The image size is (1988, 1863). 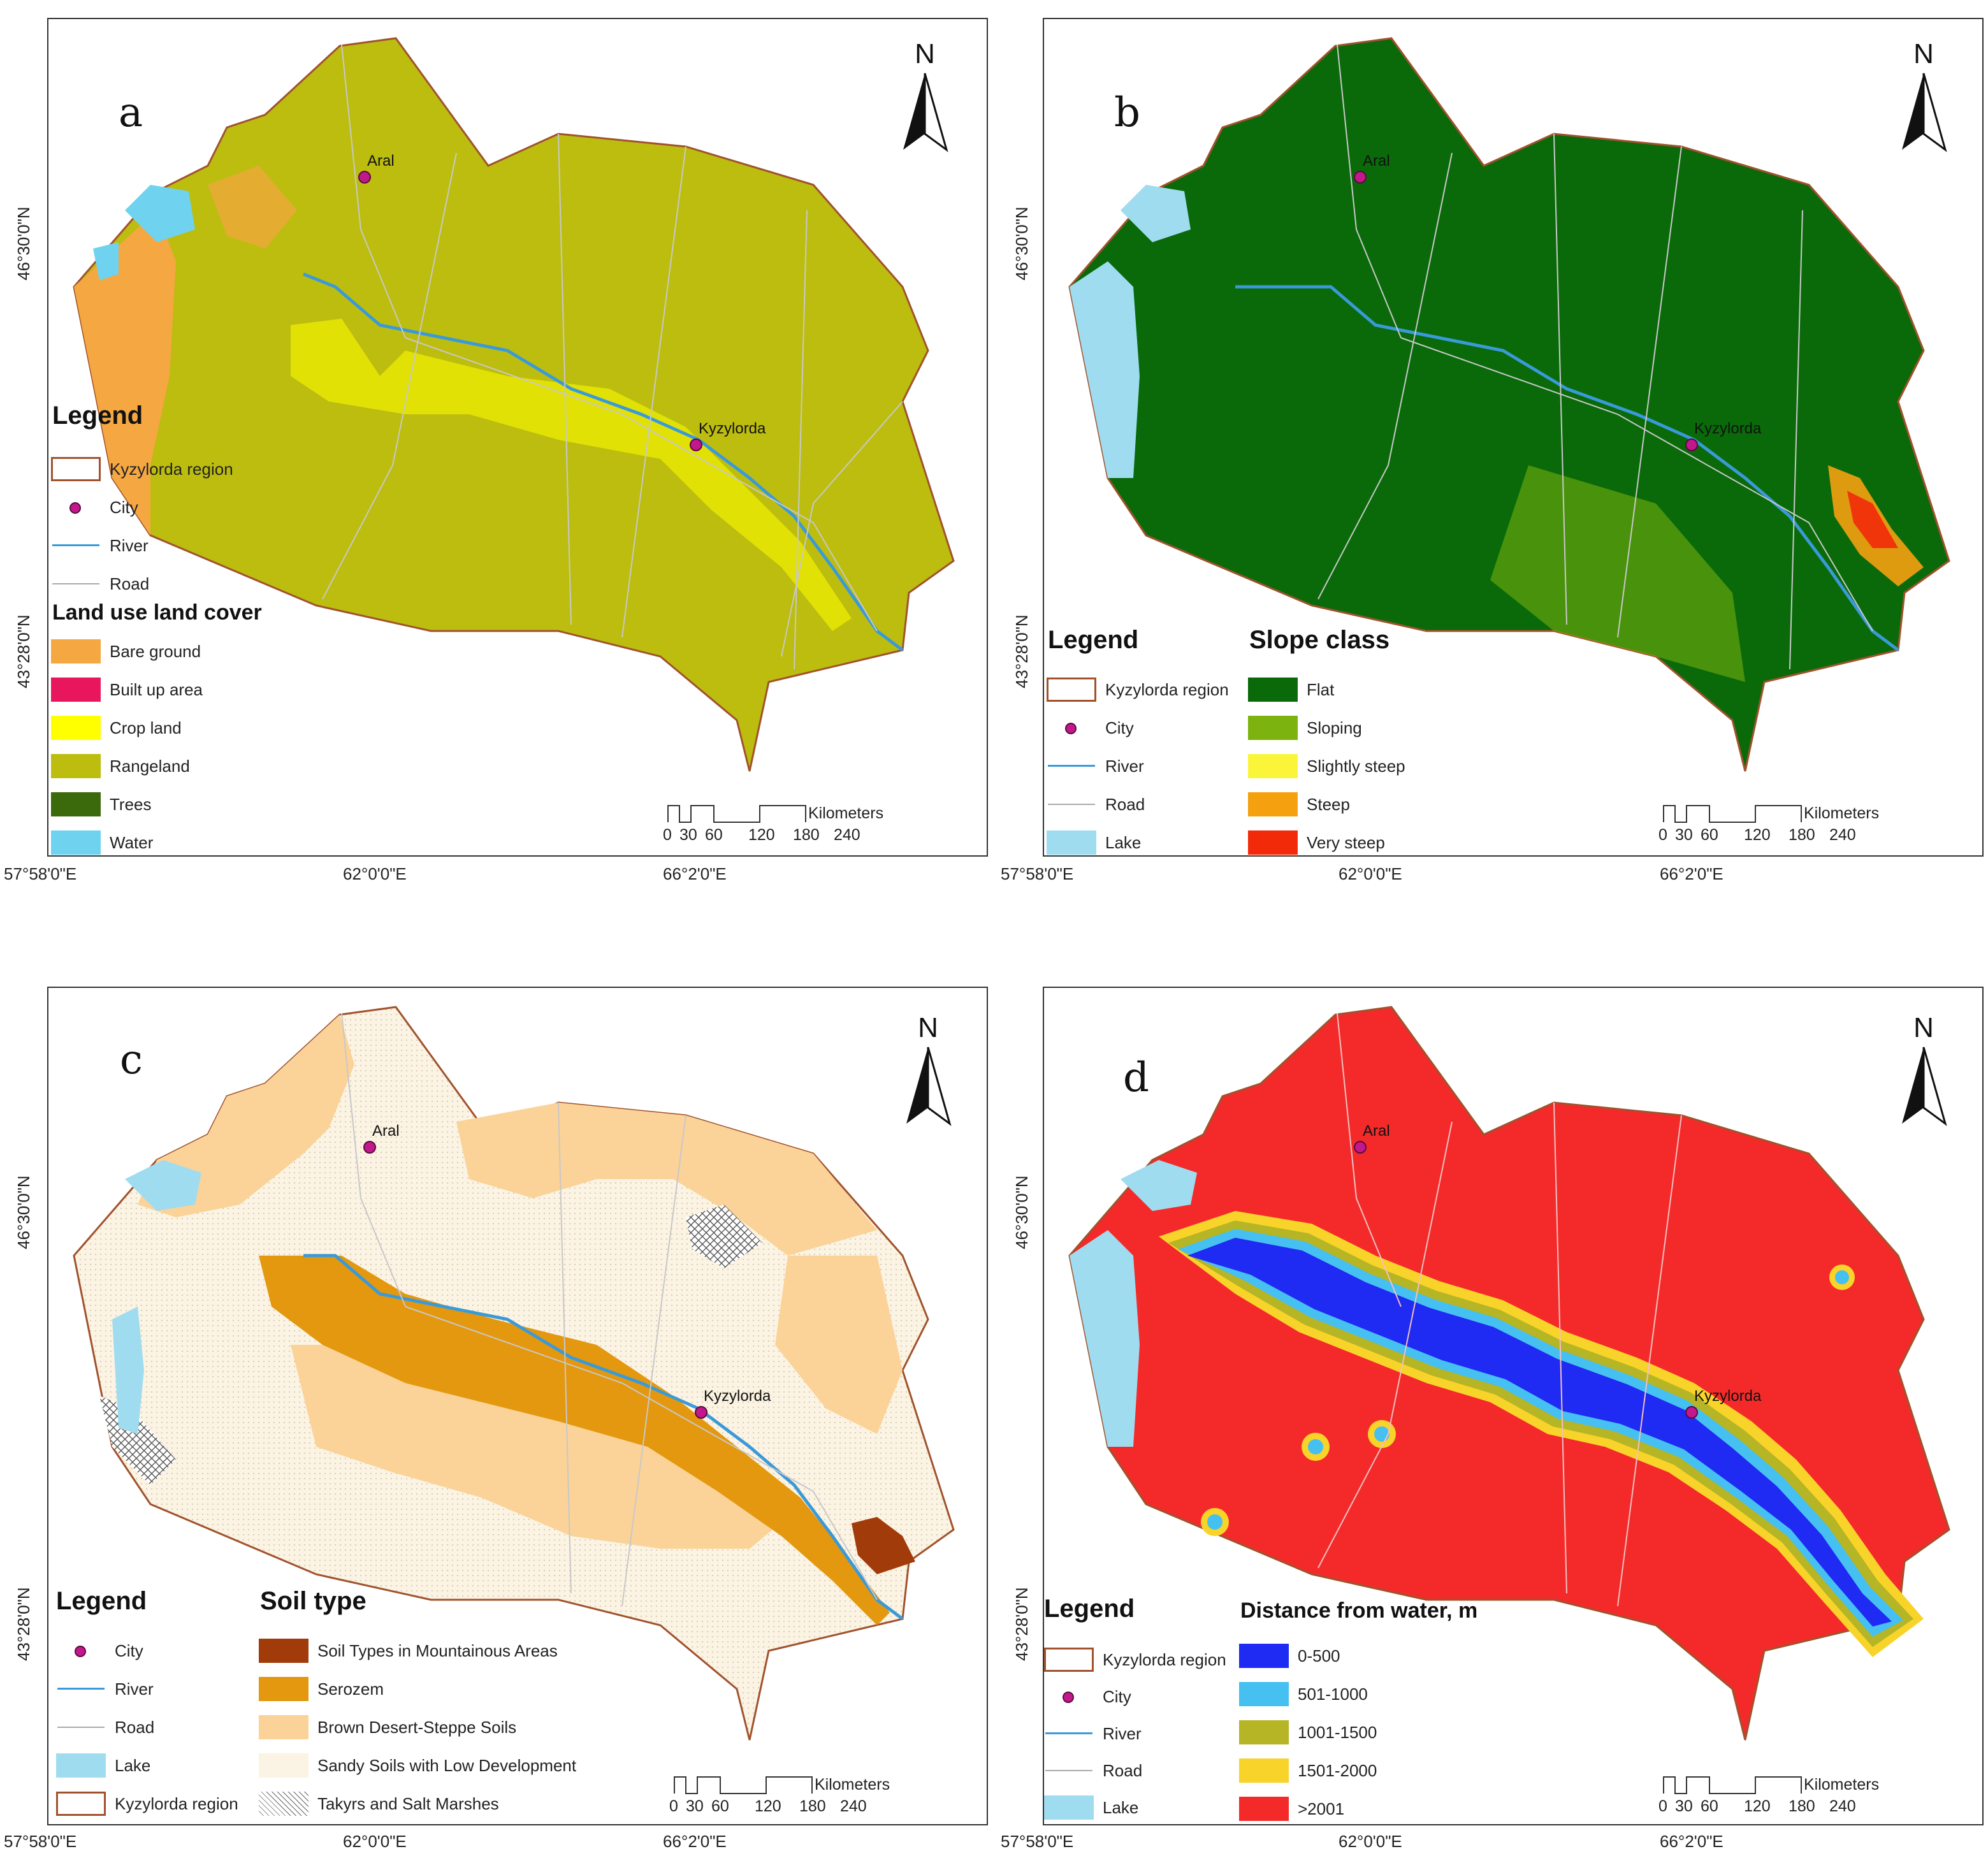 I want to click on legend-class-item: 1001-1500, so click(x=1308, y=1732).